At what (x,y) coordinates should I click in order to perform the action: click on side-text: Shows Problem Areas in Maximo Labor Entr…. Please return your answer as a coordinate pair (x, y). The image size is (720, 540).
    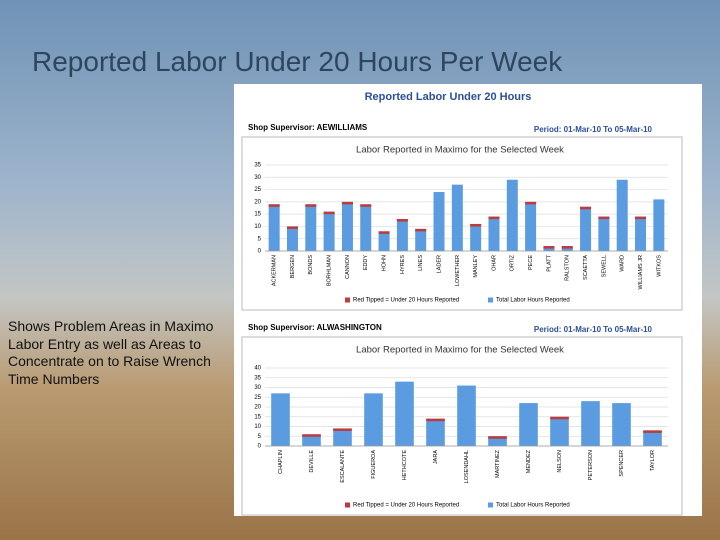
    Looking at the image, I should click on (111, 352).